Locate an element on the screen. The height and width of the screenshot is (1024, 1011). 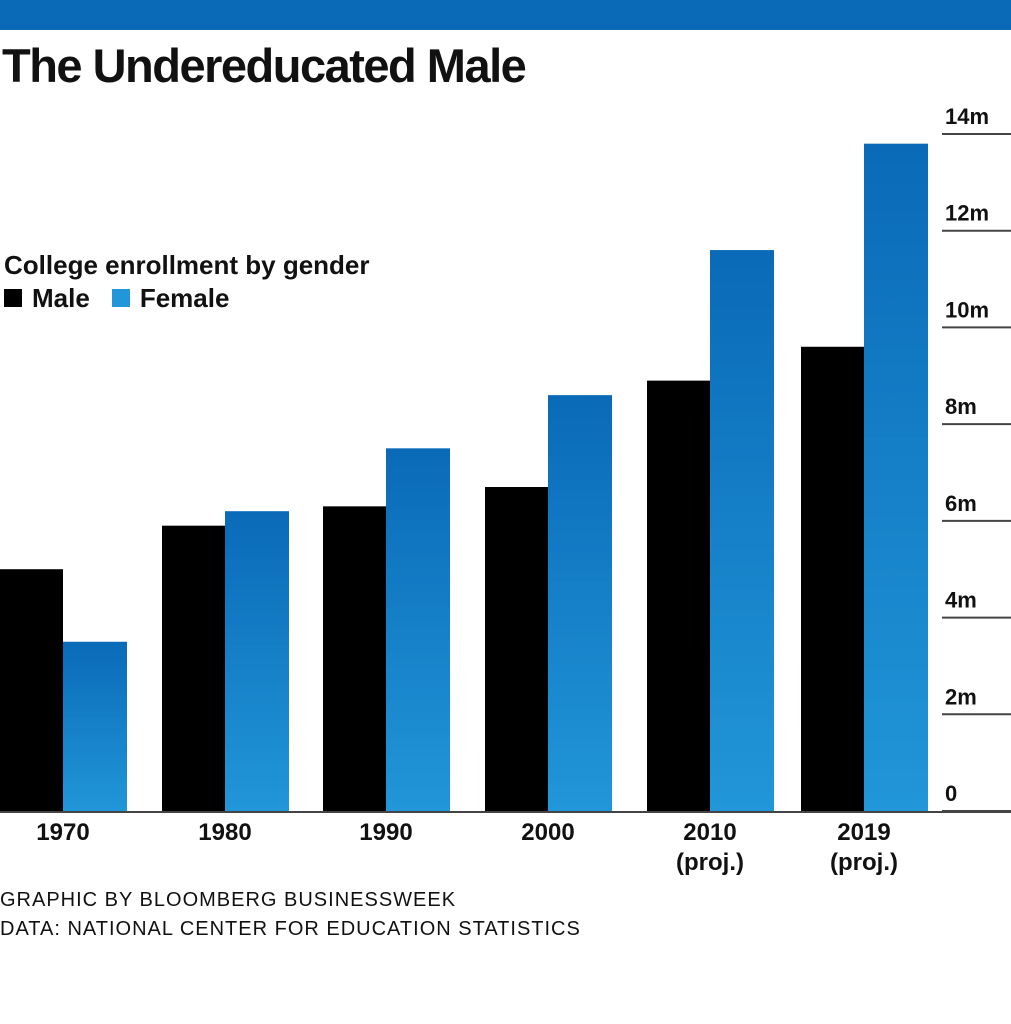
legend-item-female: Female is located at coordinates (170, 298).